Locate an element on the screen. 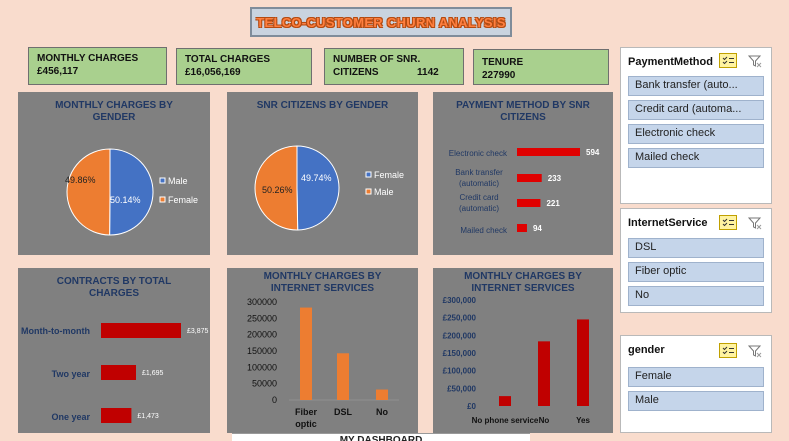 The width and height of the screenshot is (789, 441). pie-data-label: 49.86% is located at coordinates (80, 180).